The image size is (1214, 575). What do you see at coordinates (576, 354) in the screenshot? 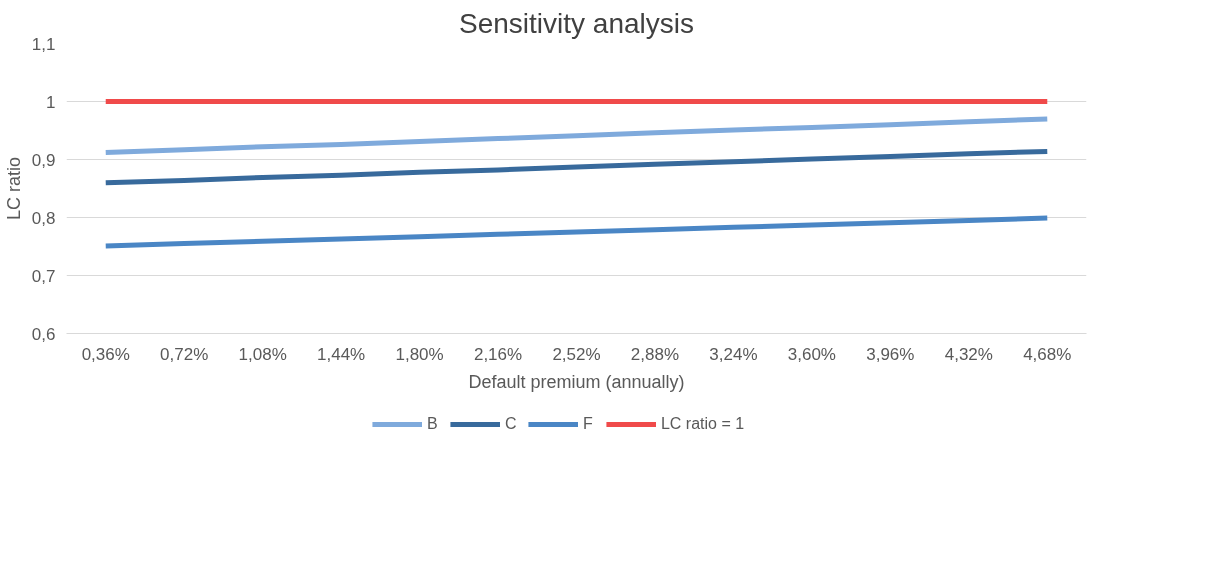
I see `x-tick-label: 2,52%` at bounding box center [576, 354].